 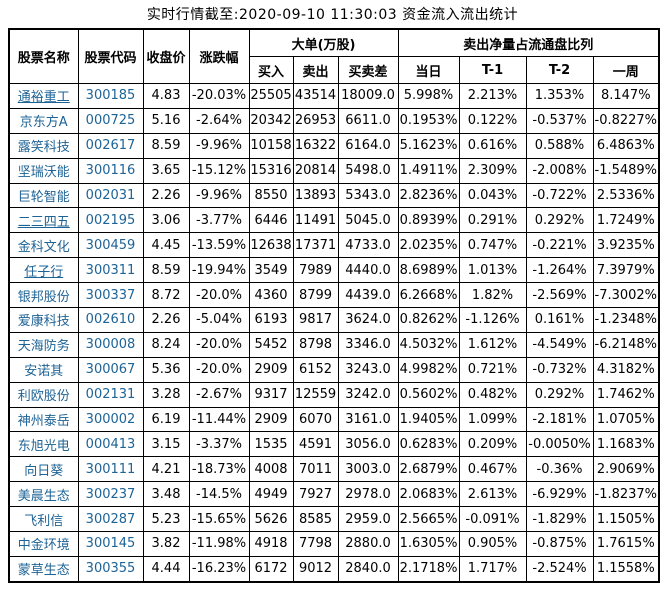 What do you see at coordinates (43, 494) in the screenshot?
I see `stock-name-cell: 美晨生态` at bounding box center [43, 494].